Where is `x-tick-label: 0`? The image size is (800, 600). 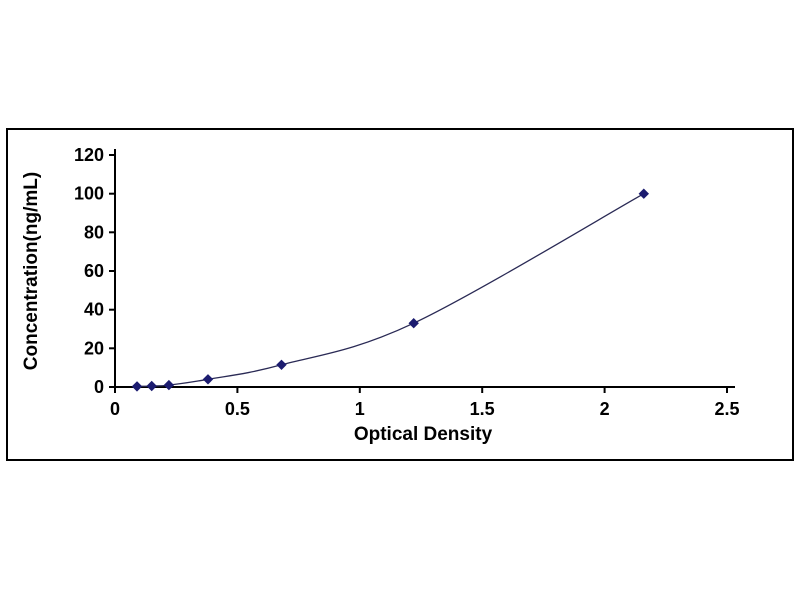
x-tick-label: 0 is located at coordinates (115, 409).